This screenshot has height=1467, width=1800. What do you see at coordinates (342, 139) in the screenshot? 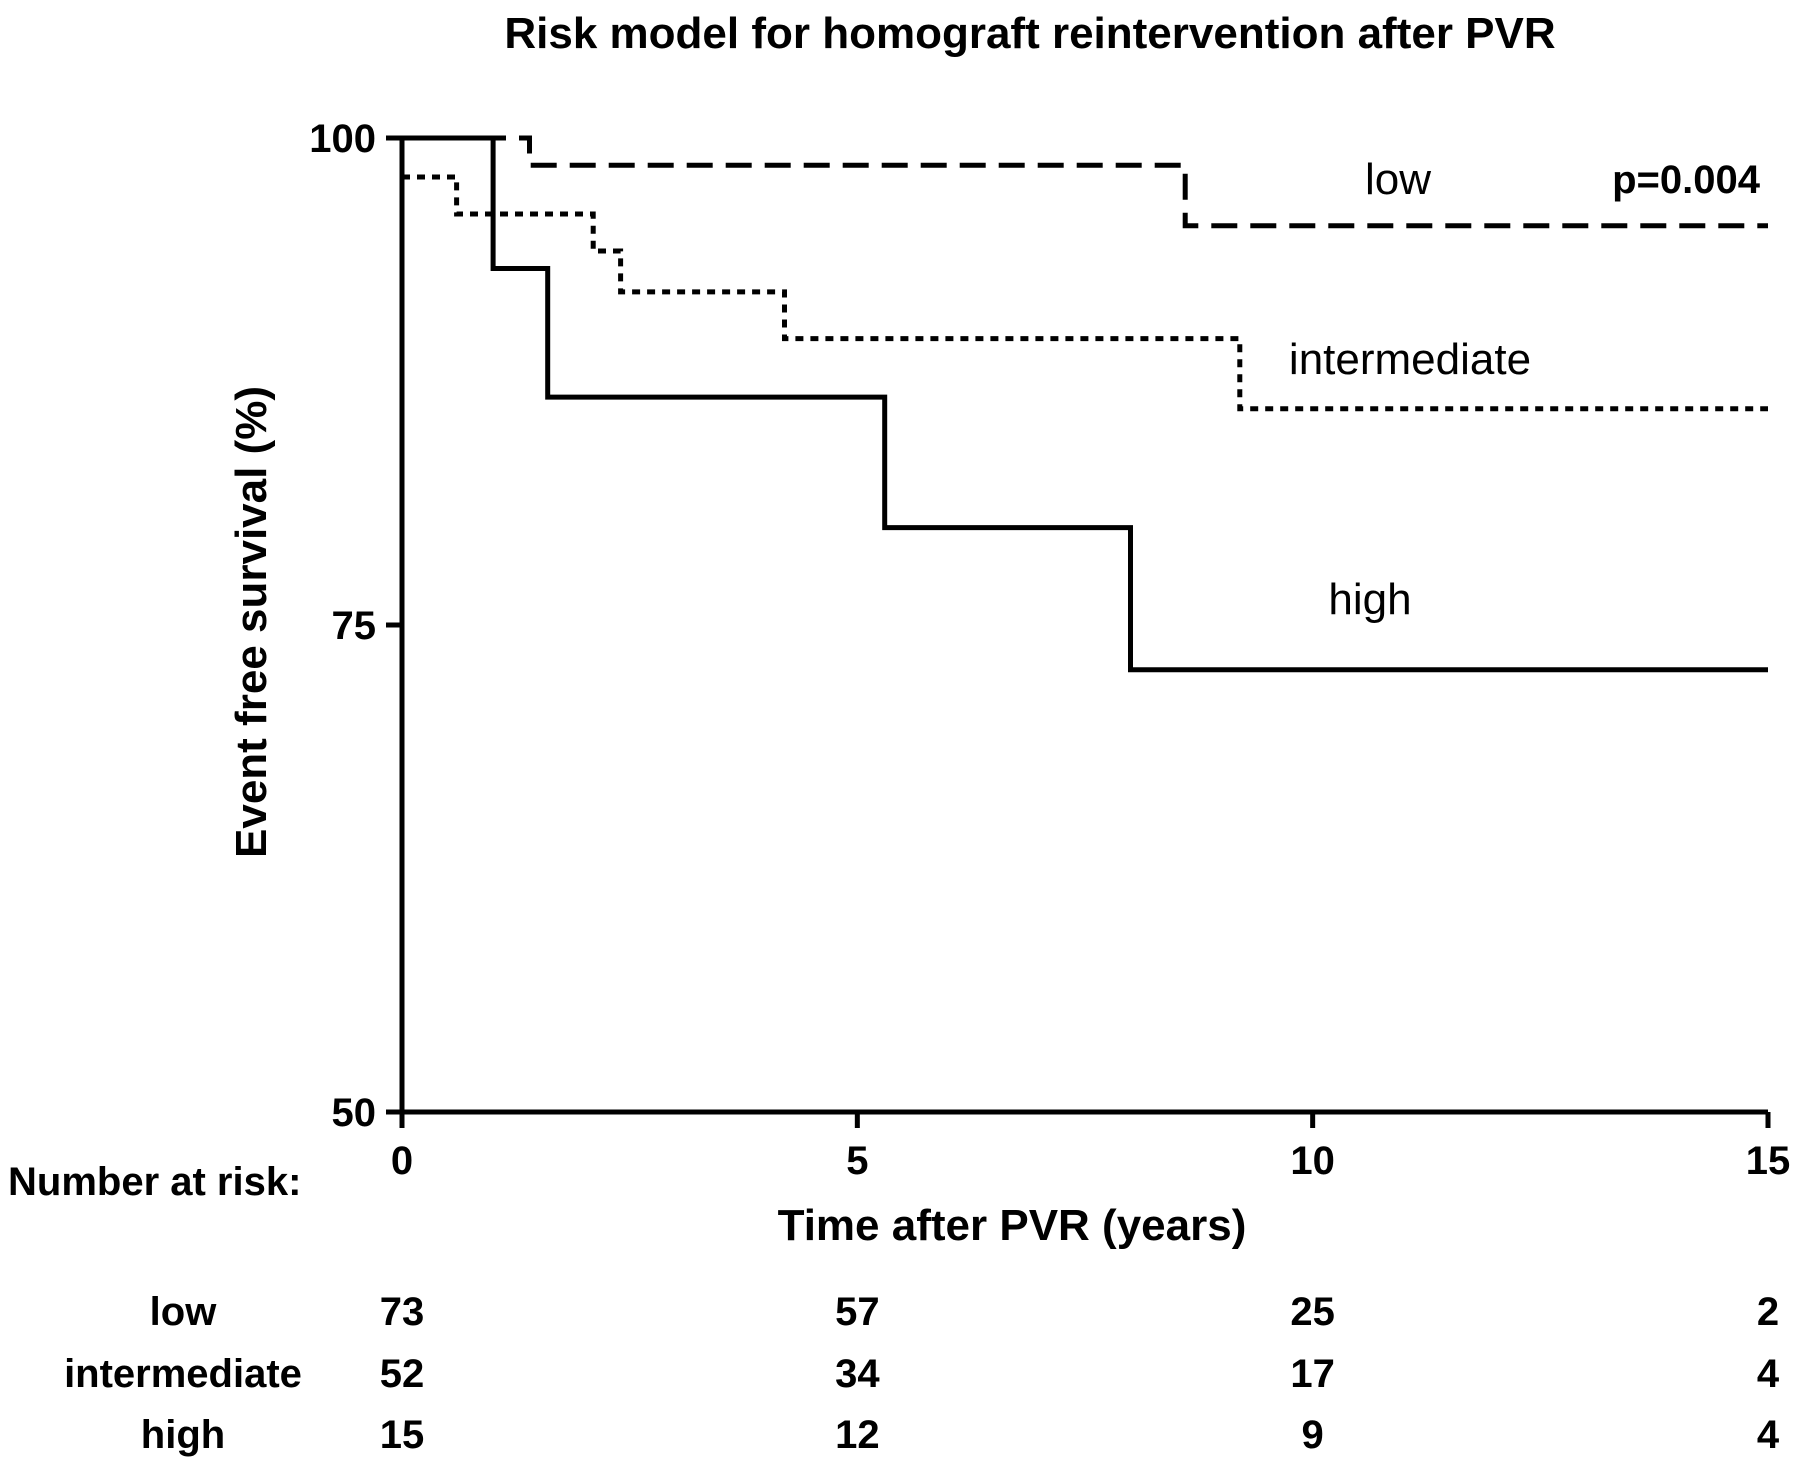
I see `y-tick-label: 100` at bounding box center [342, 139].